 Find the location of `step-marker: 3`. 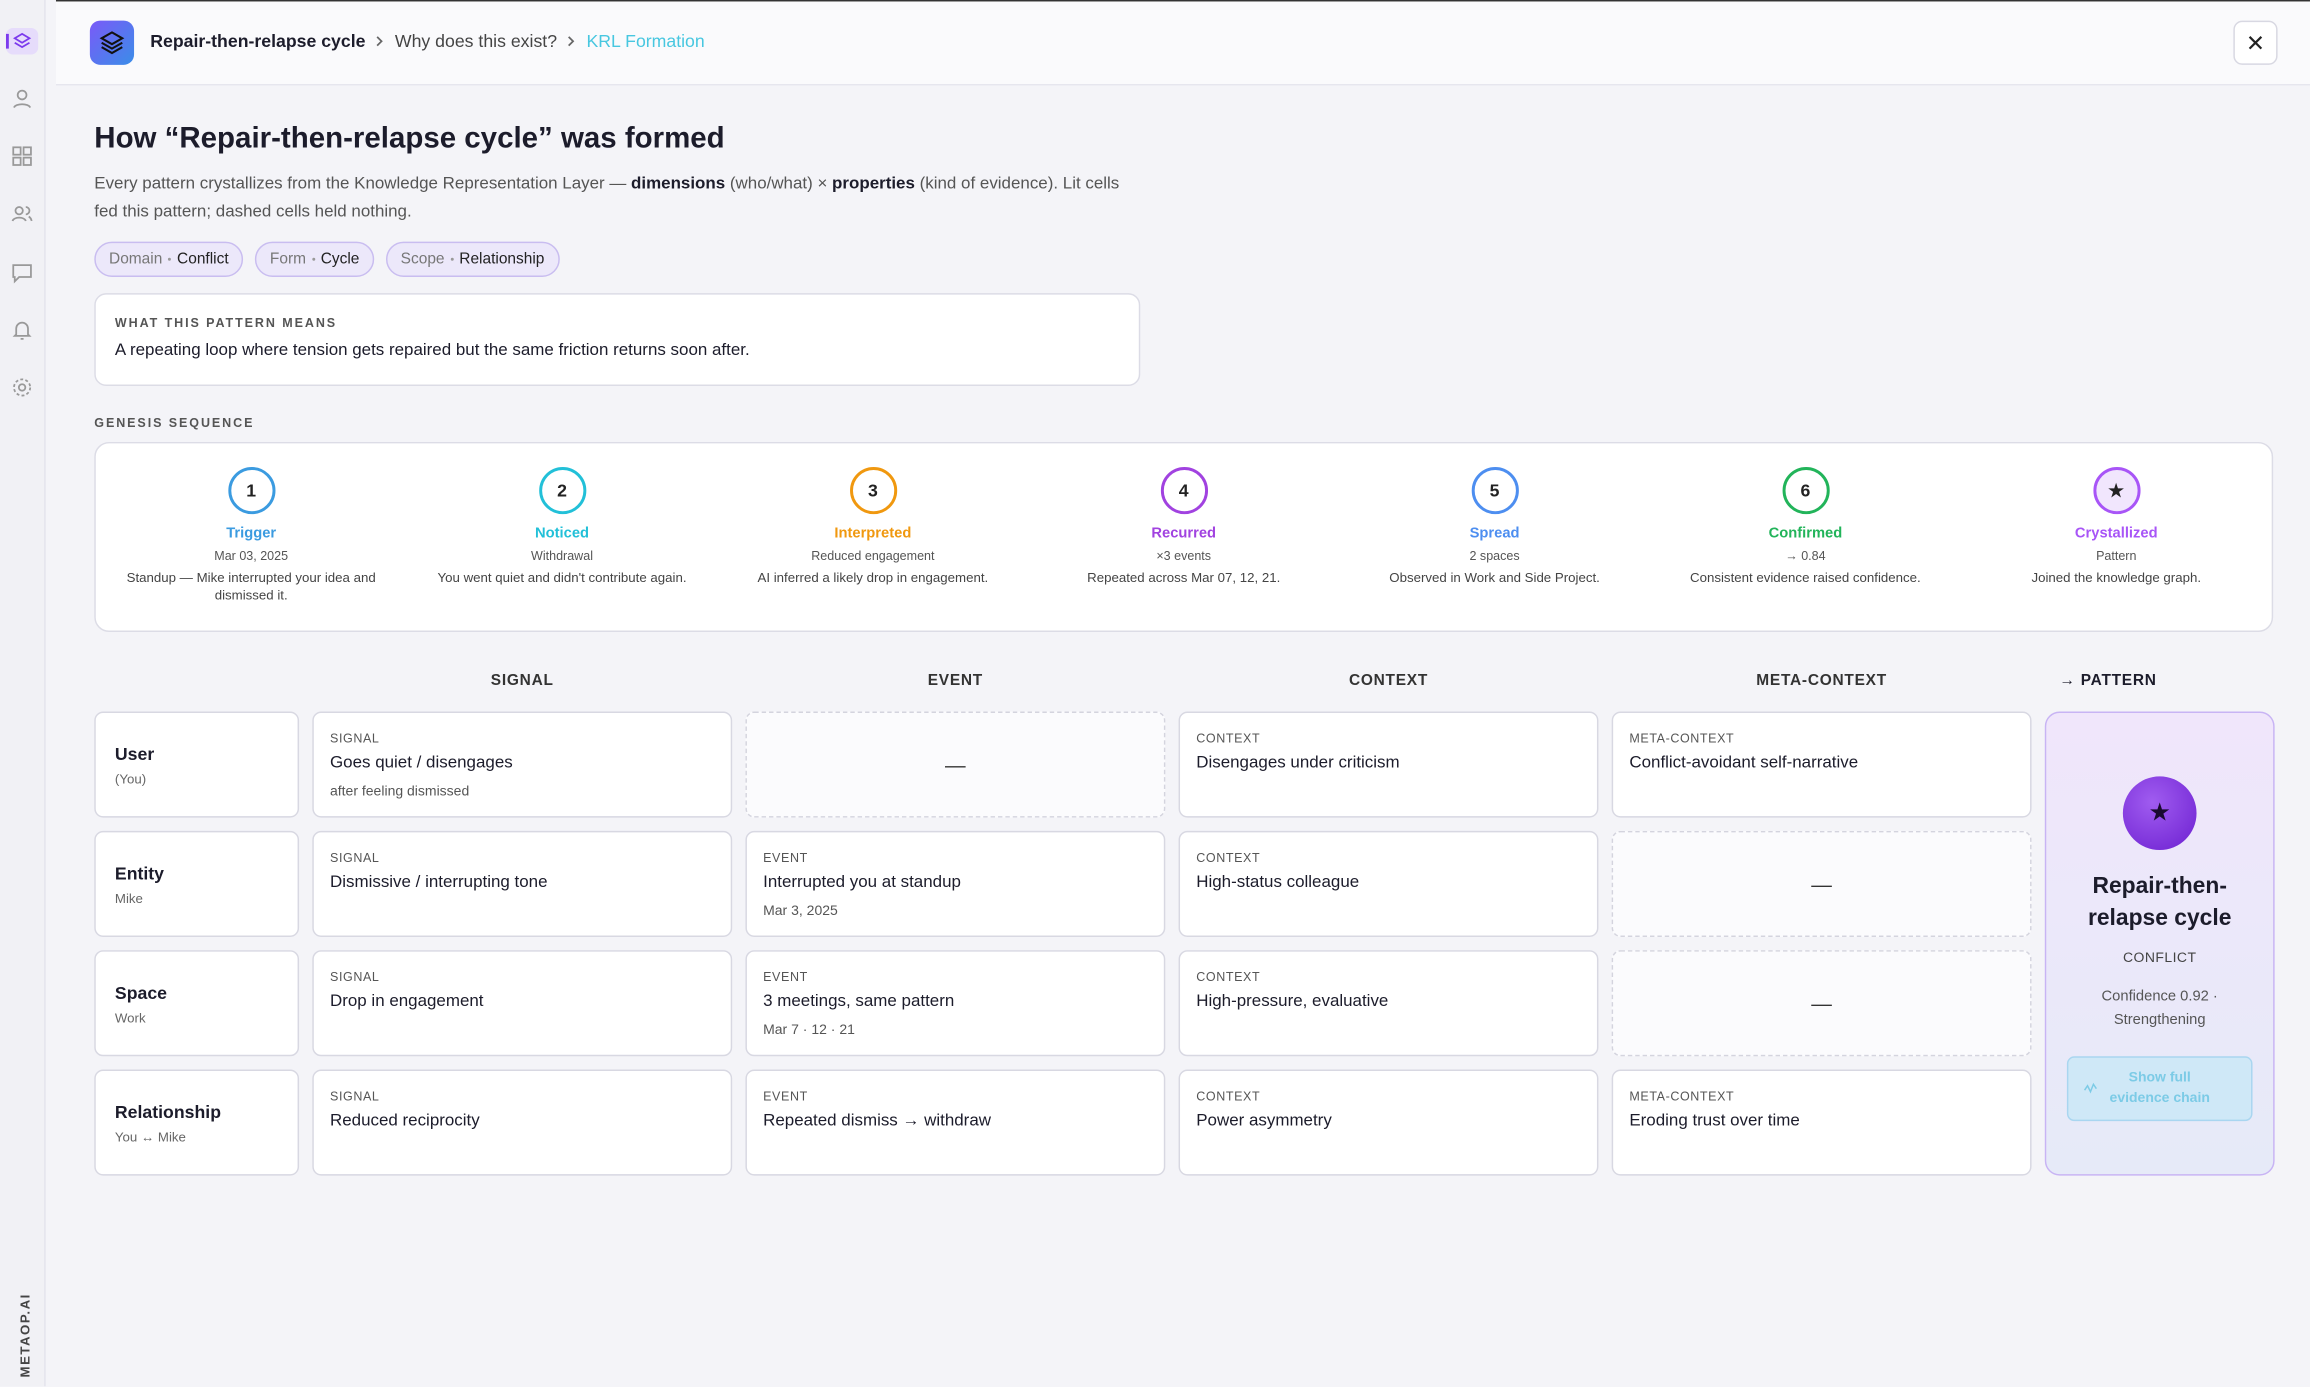

step-marker: 3 is located at coordinates (873, 491).